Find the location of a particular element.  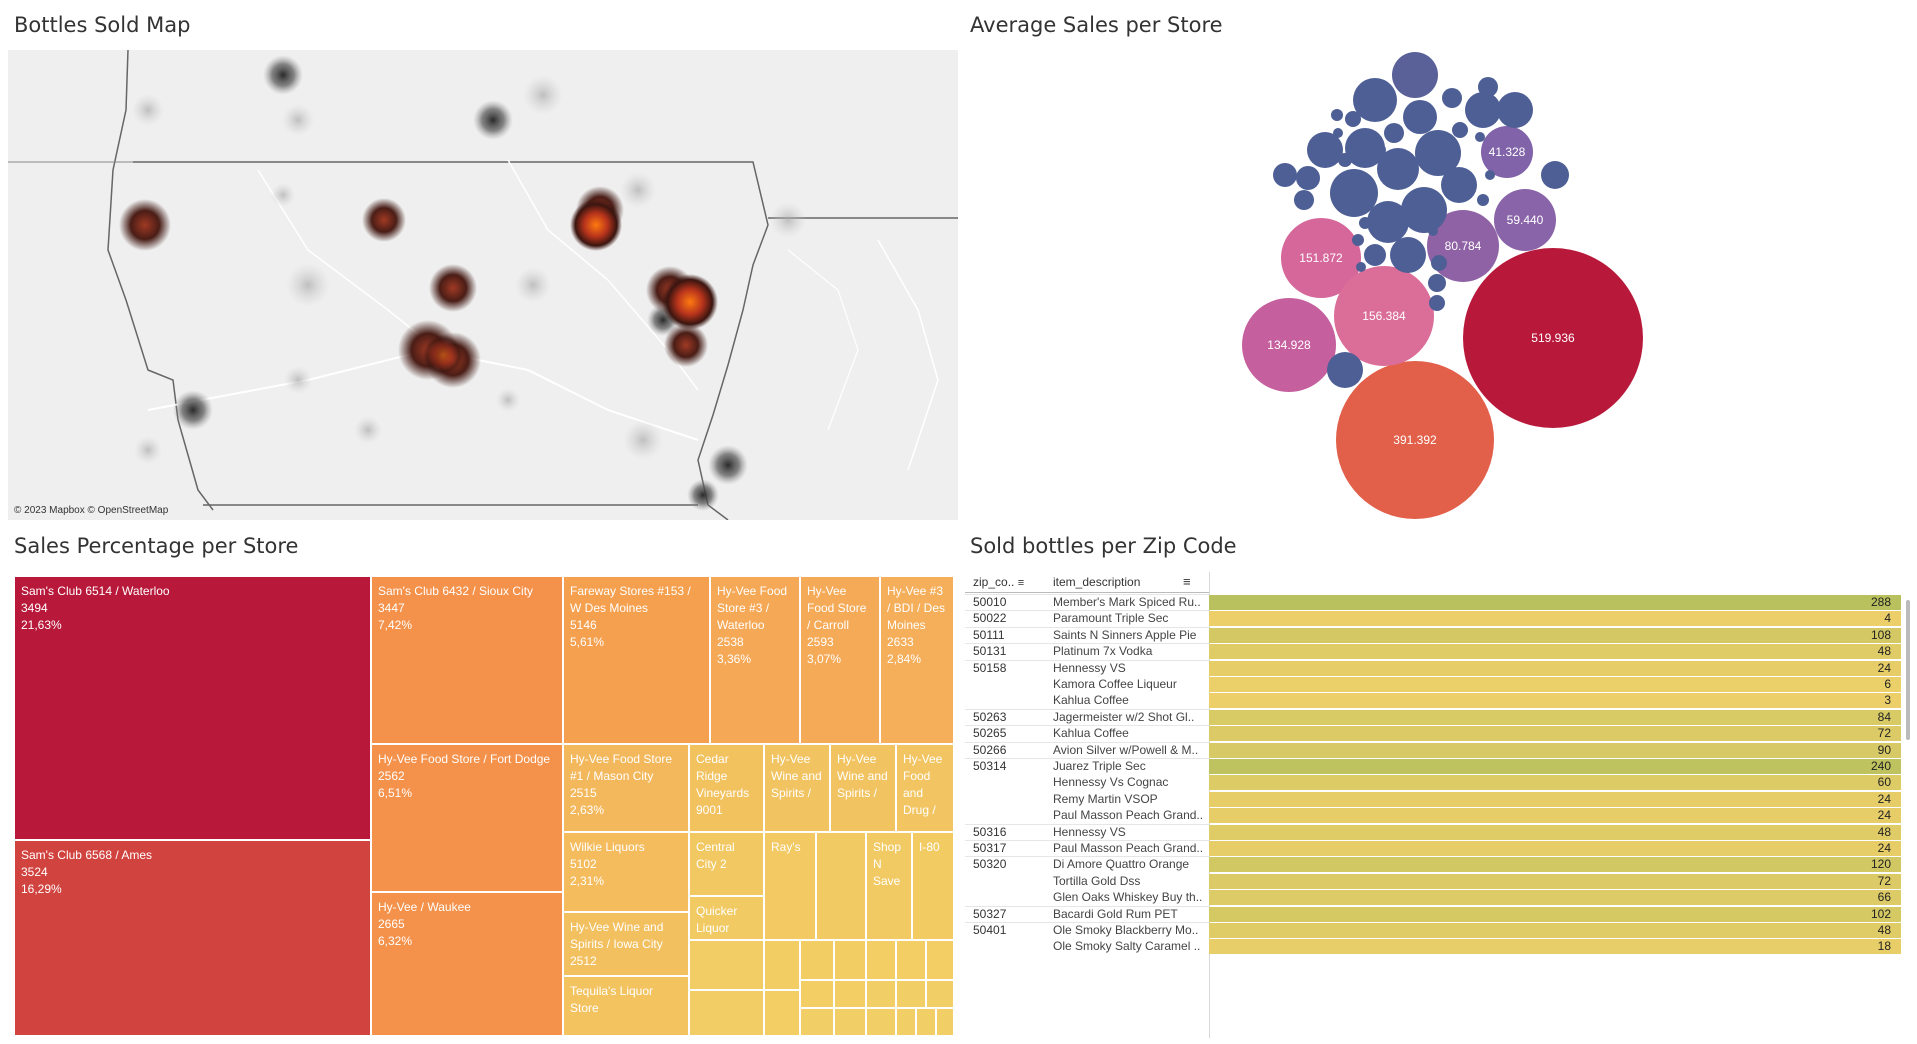

zip-code: 50314 is located at coordinates (990, 766).